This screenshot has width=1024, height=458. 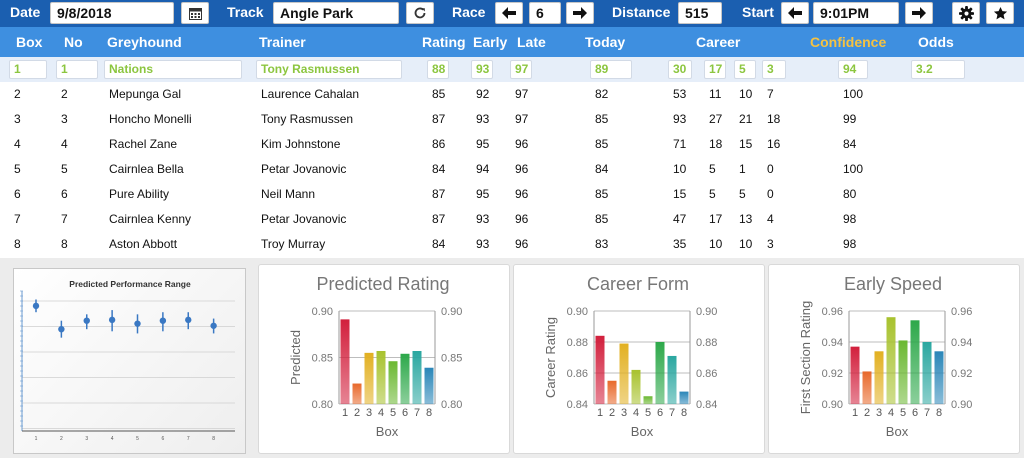 What do you see at coordinates (879, 413) in the screenshot?
I see `x-tick-label: 3` at bounding box center [879, 413].